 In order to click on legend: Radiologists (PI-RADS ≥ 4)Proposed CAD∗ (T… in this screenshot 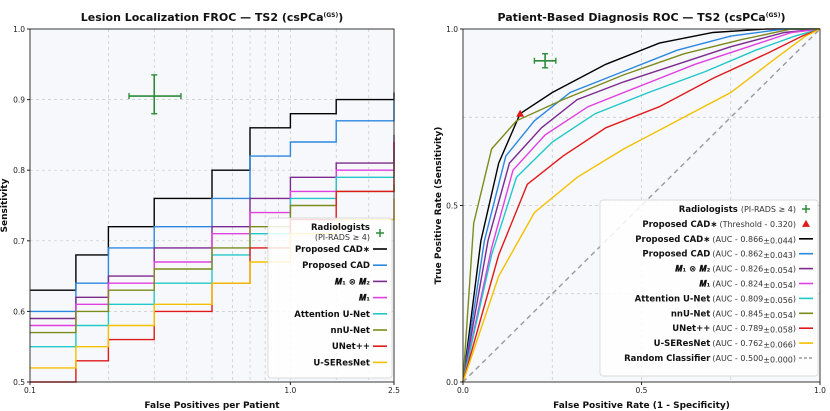, I will do `click(709, 288)`.